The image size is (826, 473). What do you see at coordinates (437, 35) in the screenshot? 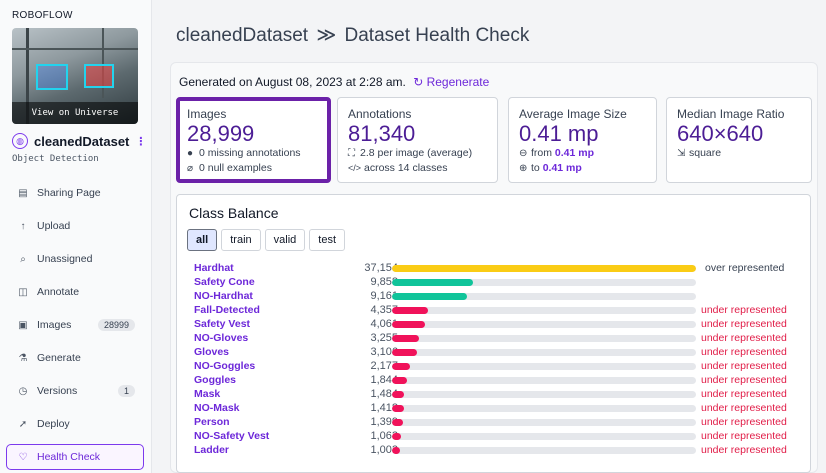
I see `breadcrumb-current: Dataset Health Check` at bounding box center [437, 35].